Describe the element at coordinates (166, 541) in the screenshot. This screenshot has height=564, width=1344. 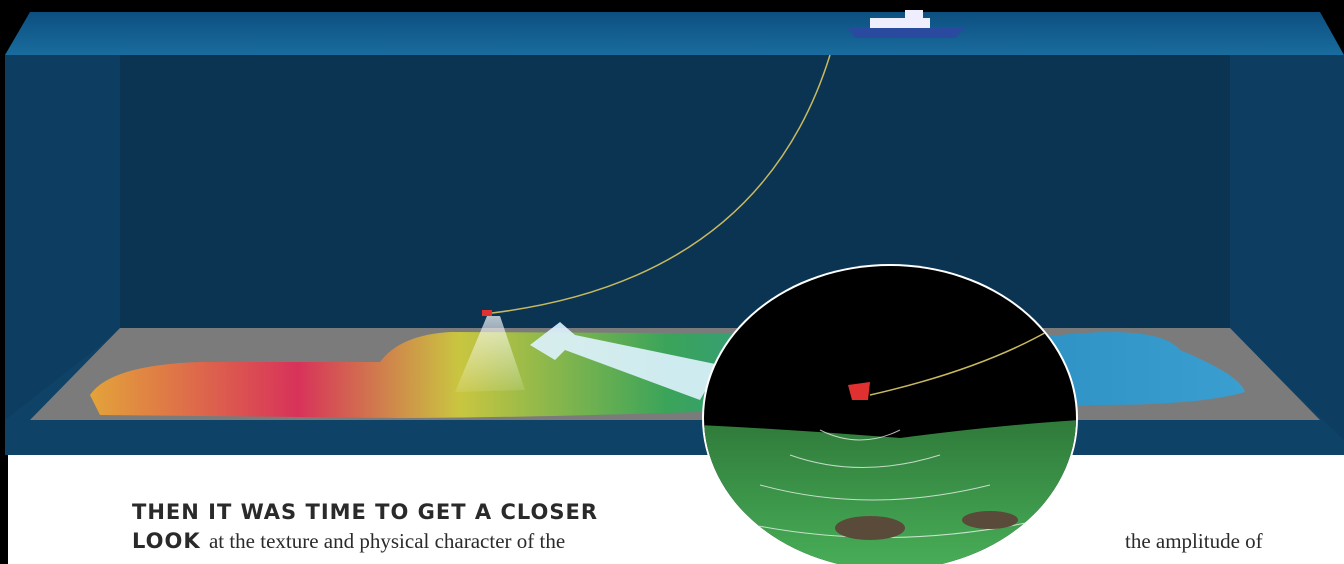
I see `heading-end: LOOK` at that location.